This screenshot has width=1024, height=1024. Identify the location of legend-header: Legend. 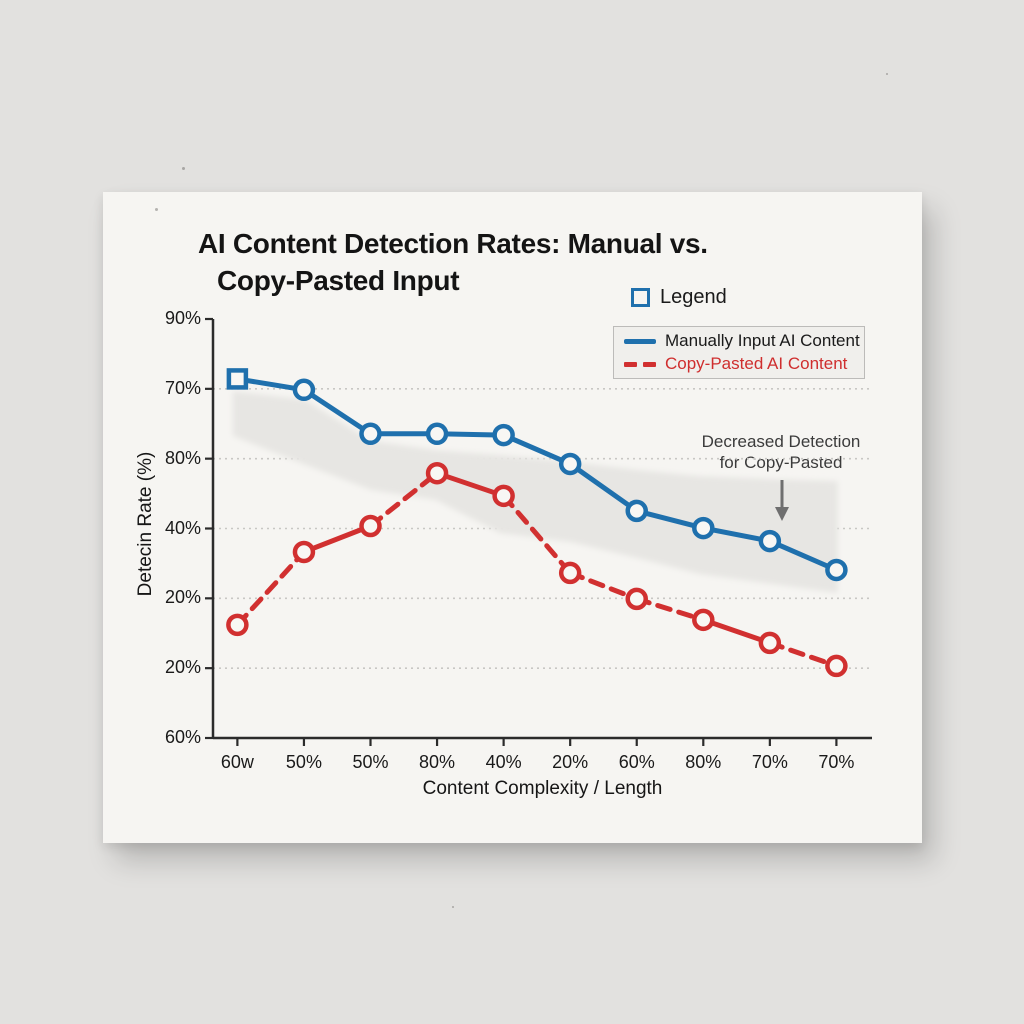
(679, 297).